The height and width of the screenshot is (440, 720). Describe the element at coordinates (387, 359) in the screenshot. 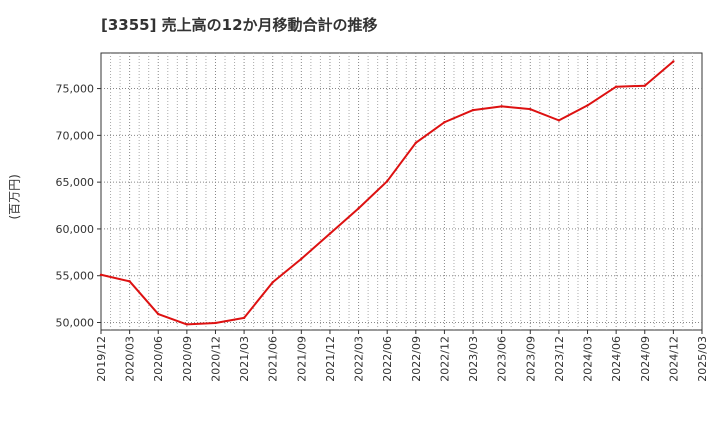

I see `x-tick-label: 2022/06` at that location.